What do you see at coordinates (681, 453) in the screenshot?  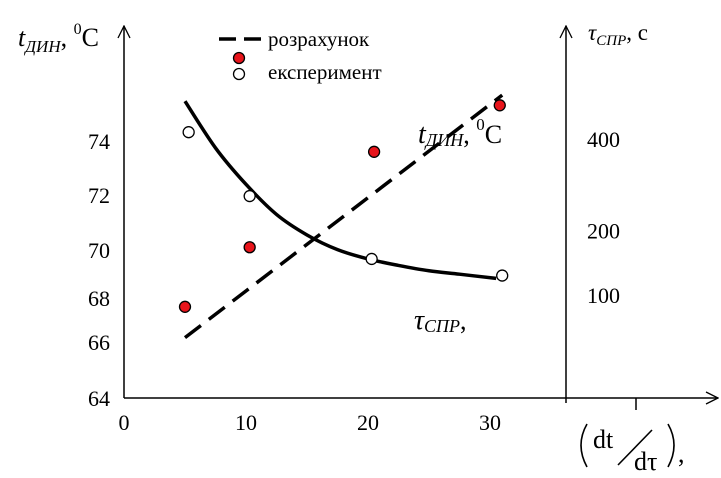 I see `x-label-suffix: ,` at bounding box center [681, 453].